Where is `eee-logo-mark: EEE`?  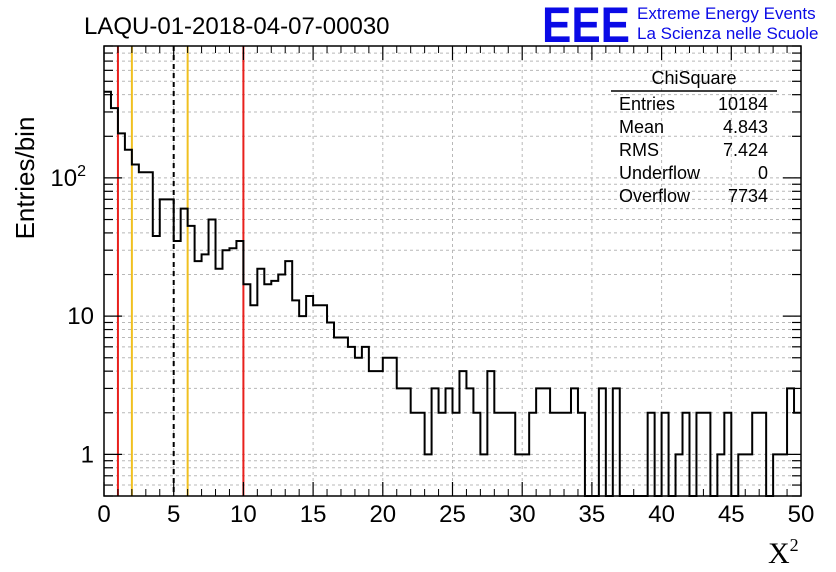
eee-logo-mark: EEE is located at coordinates (586, 26).